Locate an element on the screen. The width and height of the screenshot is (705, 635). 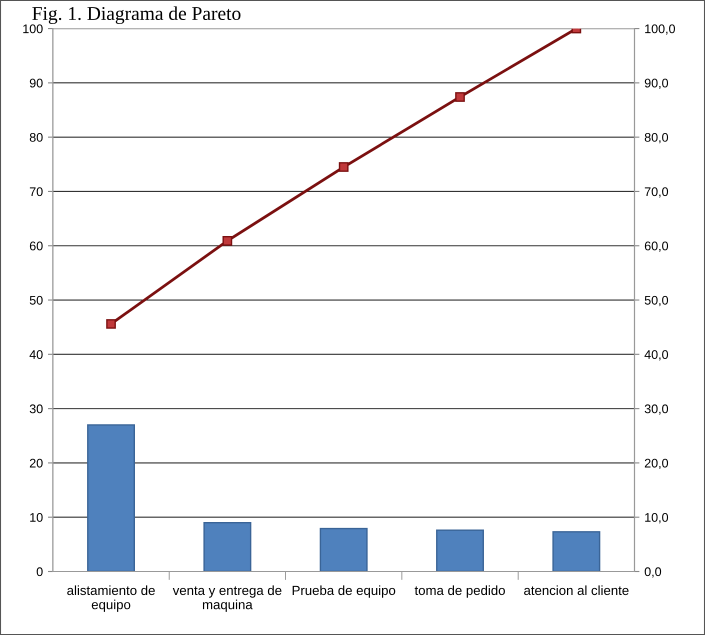
y-tick-label: 30 is located at coordinates (36, 409).